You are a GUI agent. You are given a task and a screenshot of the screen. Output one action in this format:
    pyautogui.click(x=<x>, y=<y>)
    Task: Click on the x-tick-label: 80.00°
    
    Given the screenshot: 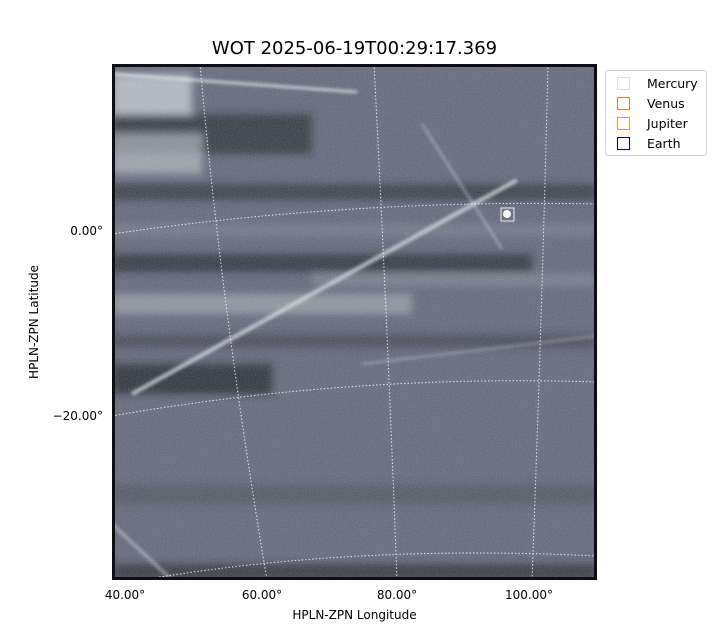 What is the action you would take?
    pyautogui.click(x=397, y=595)
    